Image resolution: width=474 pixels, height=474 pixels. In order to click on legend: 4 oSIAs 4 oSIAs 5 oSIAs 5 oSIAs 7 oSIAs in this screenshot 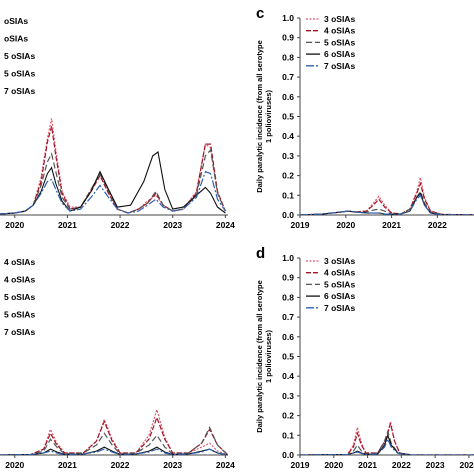, I will do `click(19, 297)`.